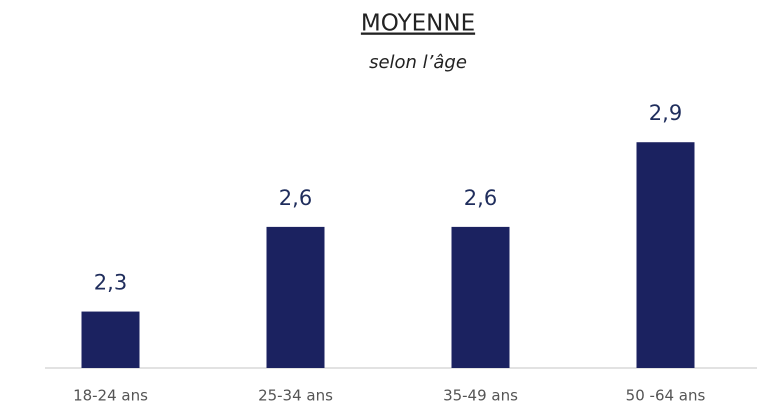 Image resolution: width=759 pixels, height=410 pixels. I want to click on x-tick-label: 35-49 ans, so click(480, 396).